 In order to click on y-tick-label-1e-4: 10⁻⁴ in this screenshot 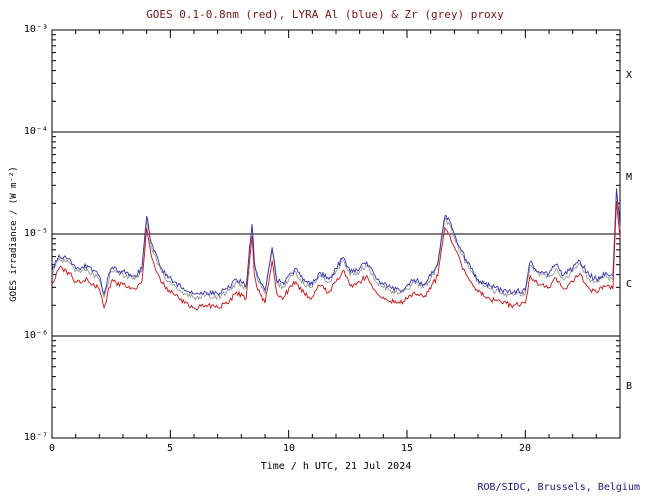, I will do `click(35, 131)`.